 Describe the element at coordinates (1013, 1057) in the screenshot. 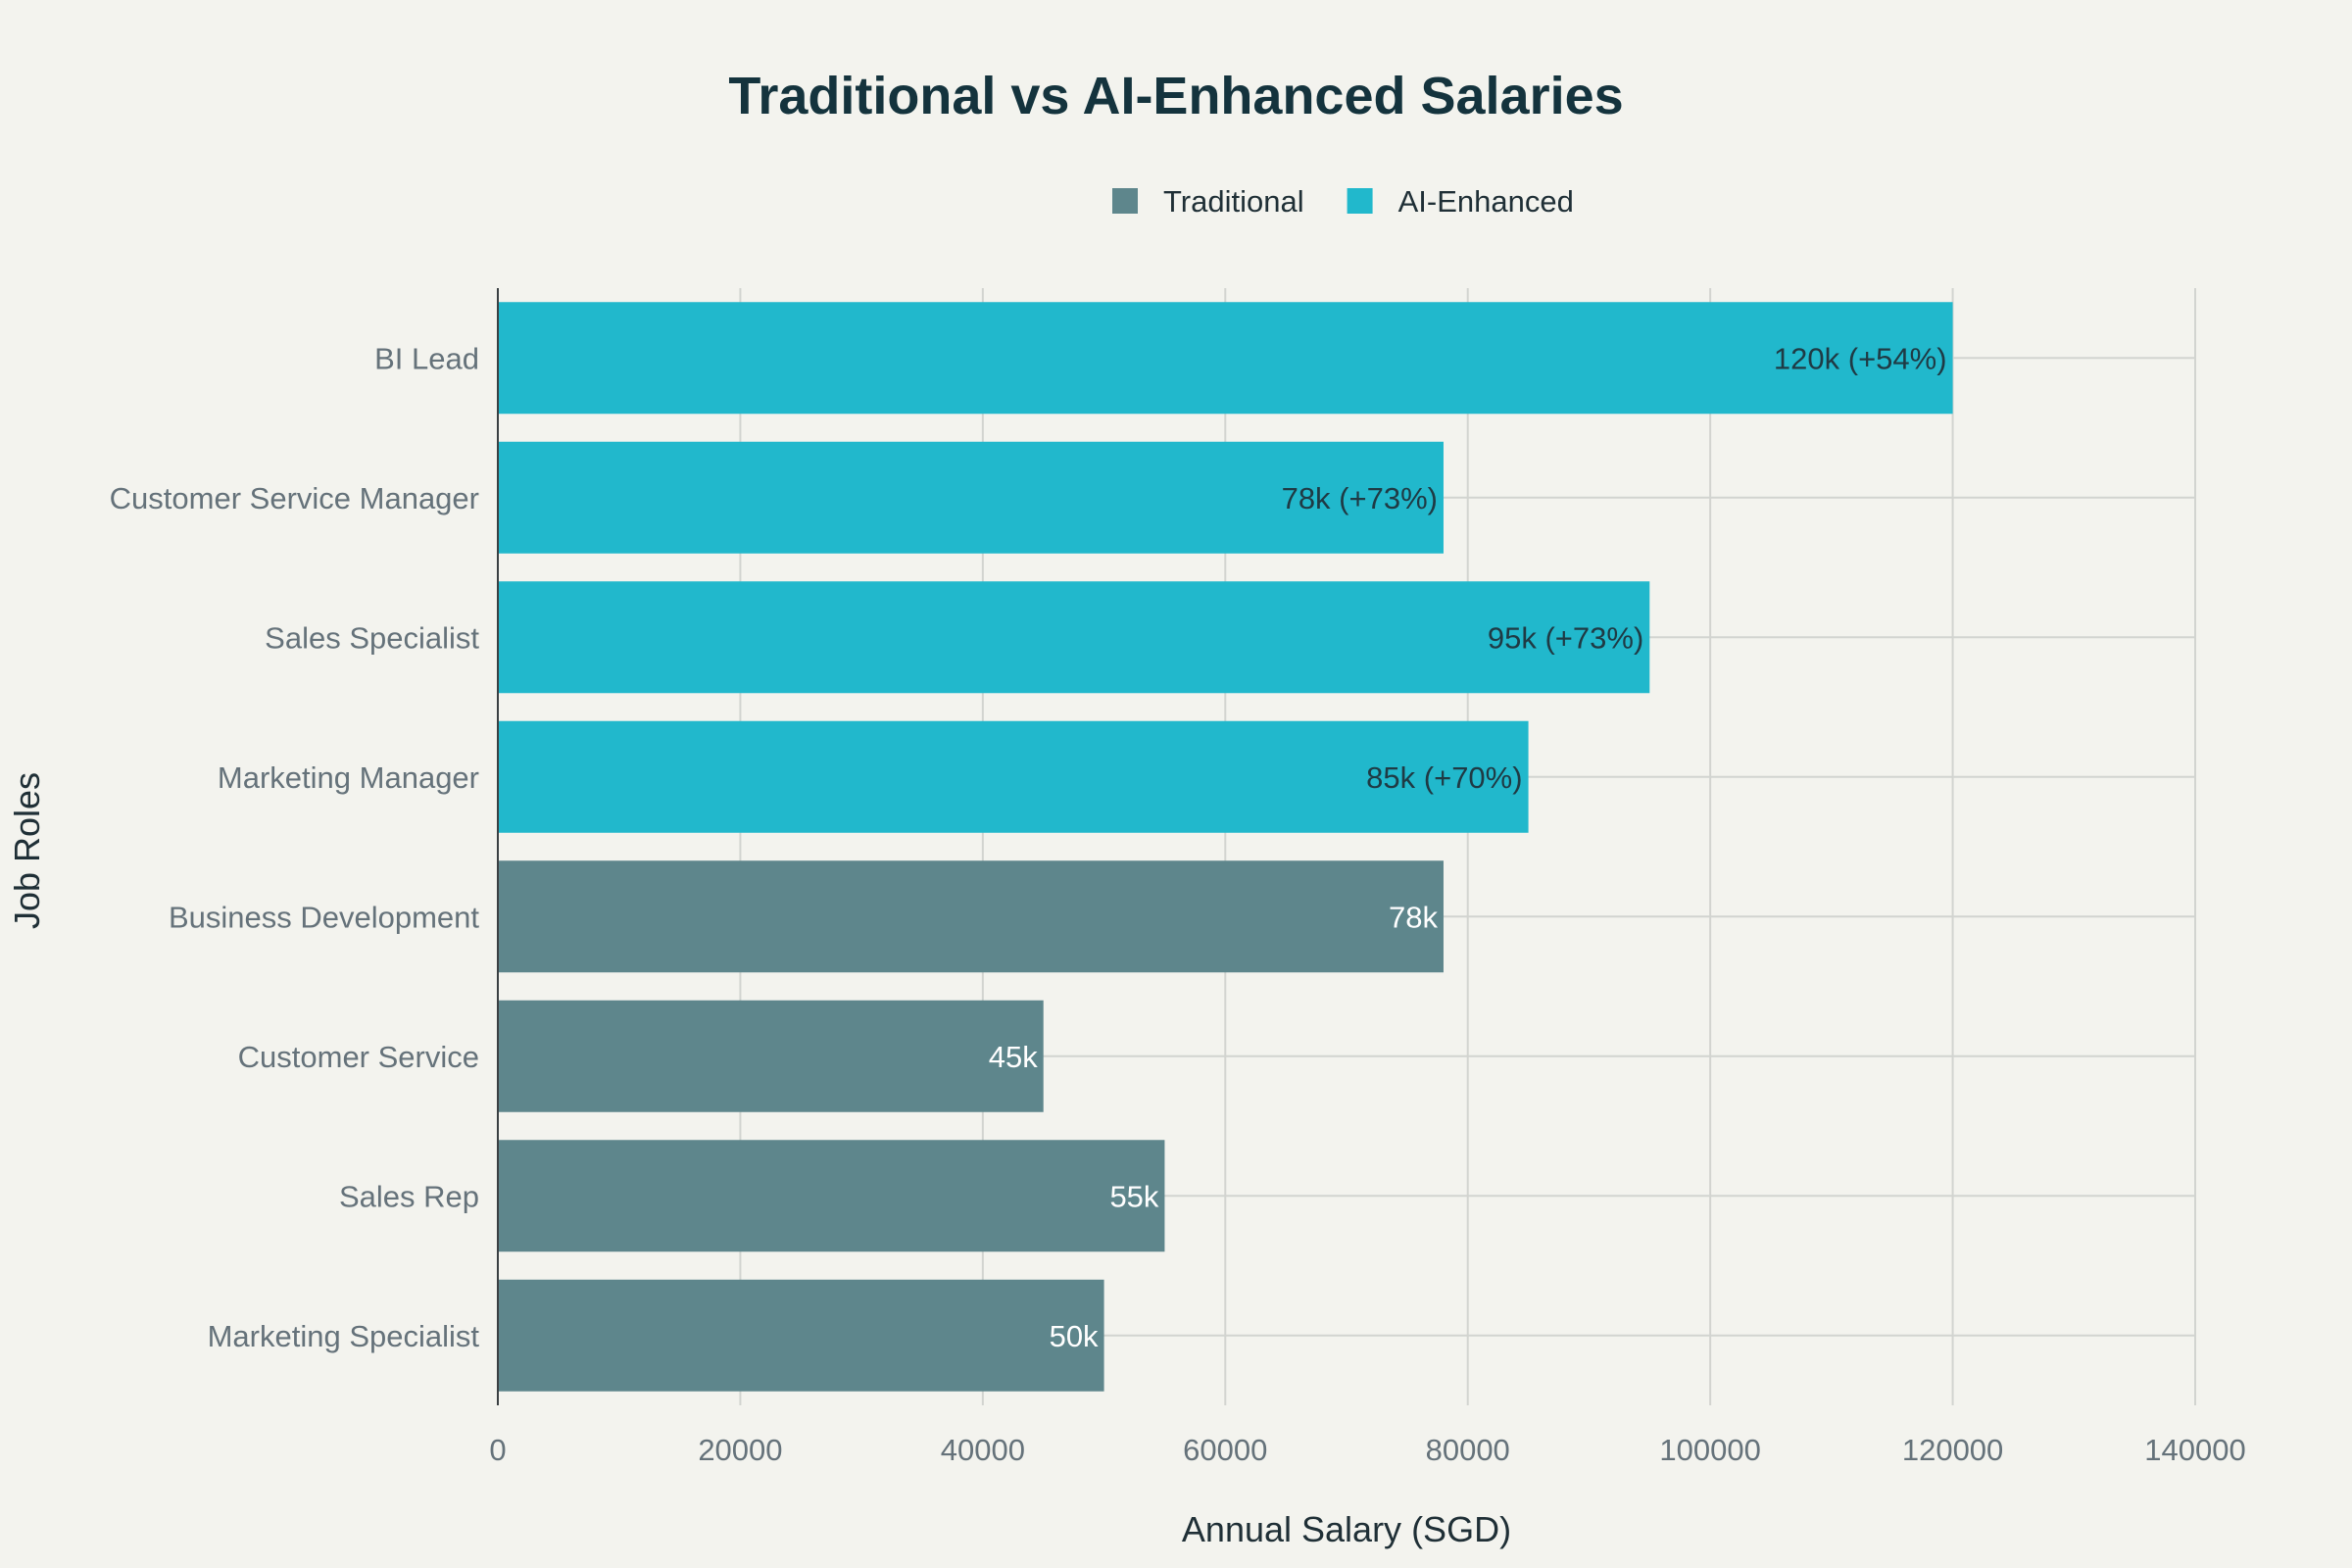

I see `bar-data-label: 45k` at that location.